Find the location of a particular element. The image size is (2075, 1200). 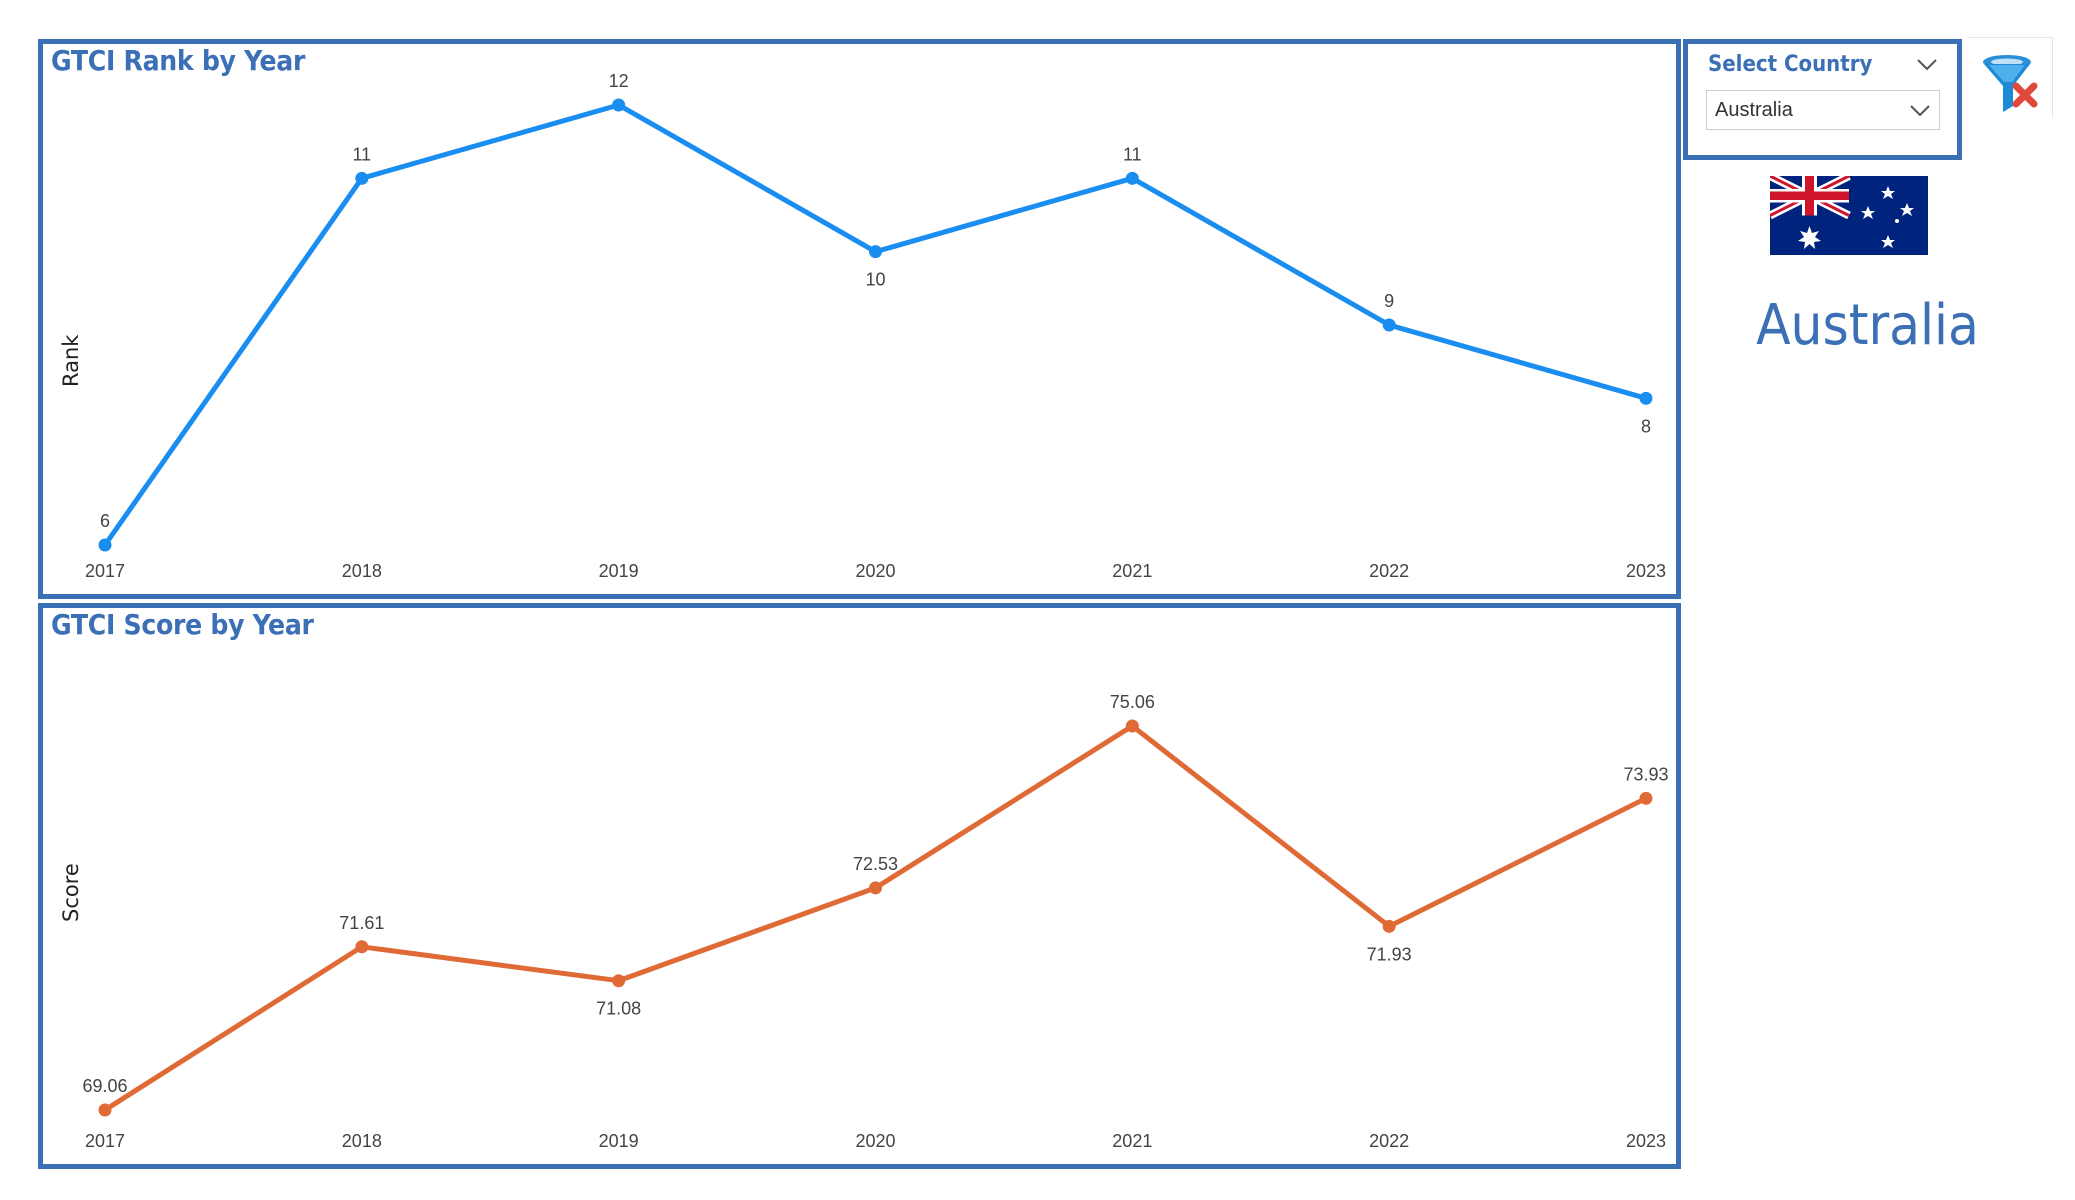

country-dropdown: Australia is located at coordinates (1823, 110).